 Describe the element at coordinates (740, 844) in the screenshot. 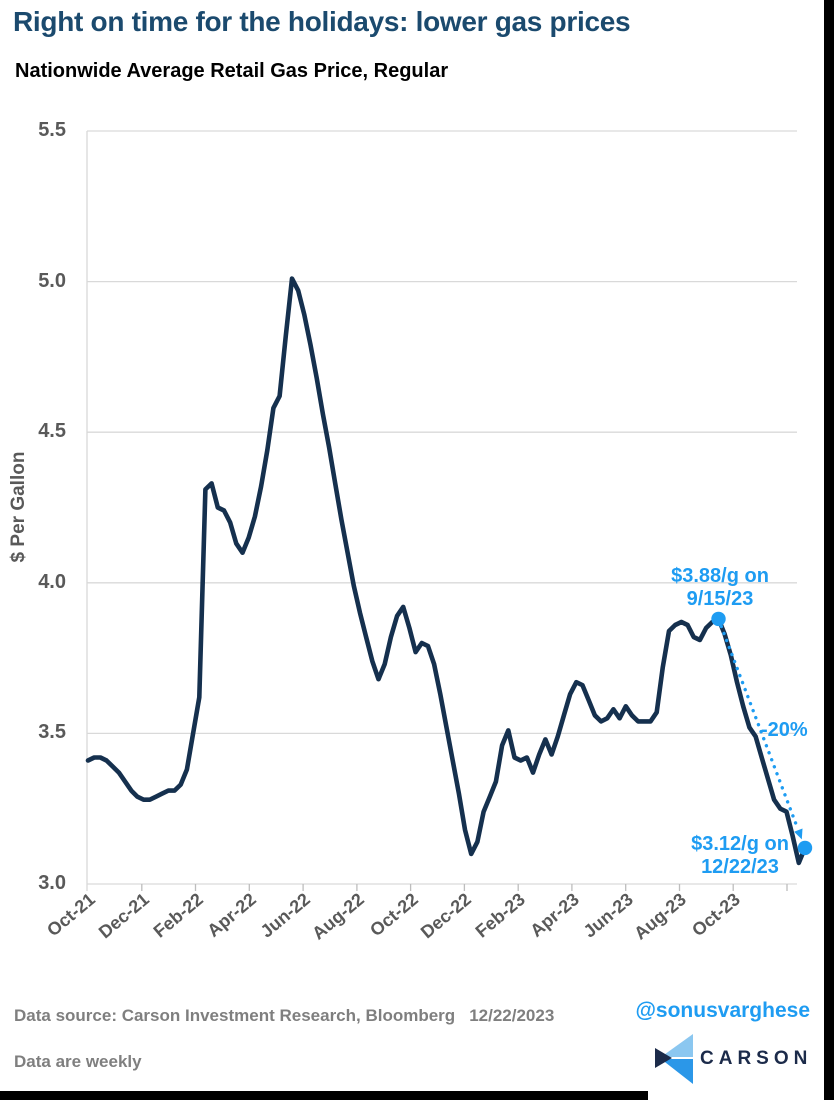

I see `end-annotation-line1: $3.12/g on` at that location.